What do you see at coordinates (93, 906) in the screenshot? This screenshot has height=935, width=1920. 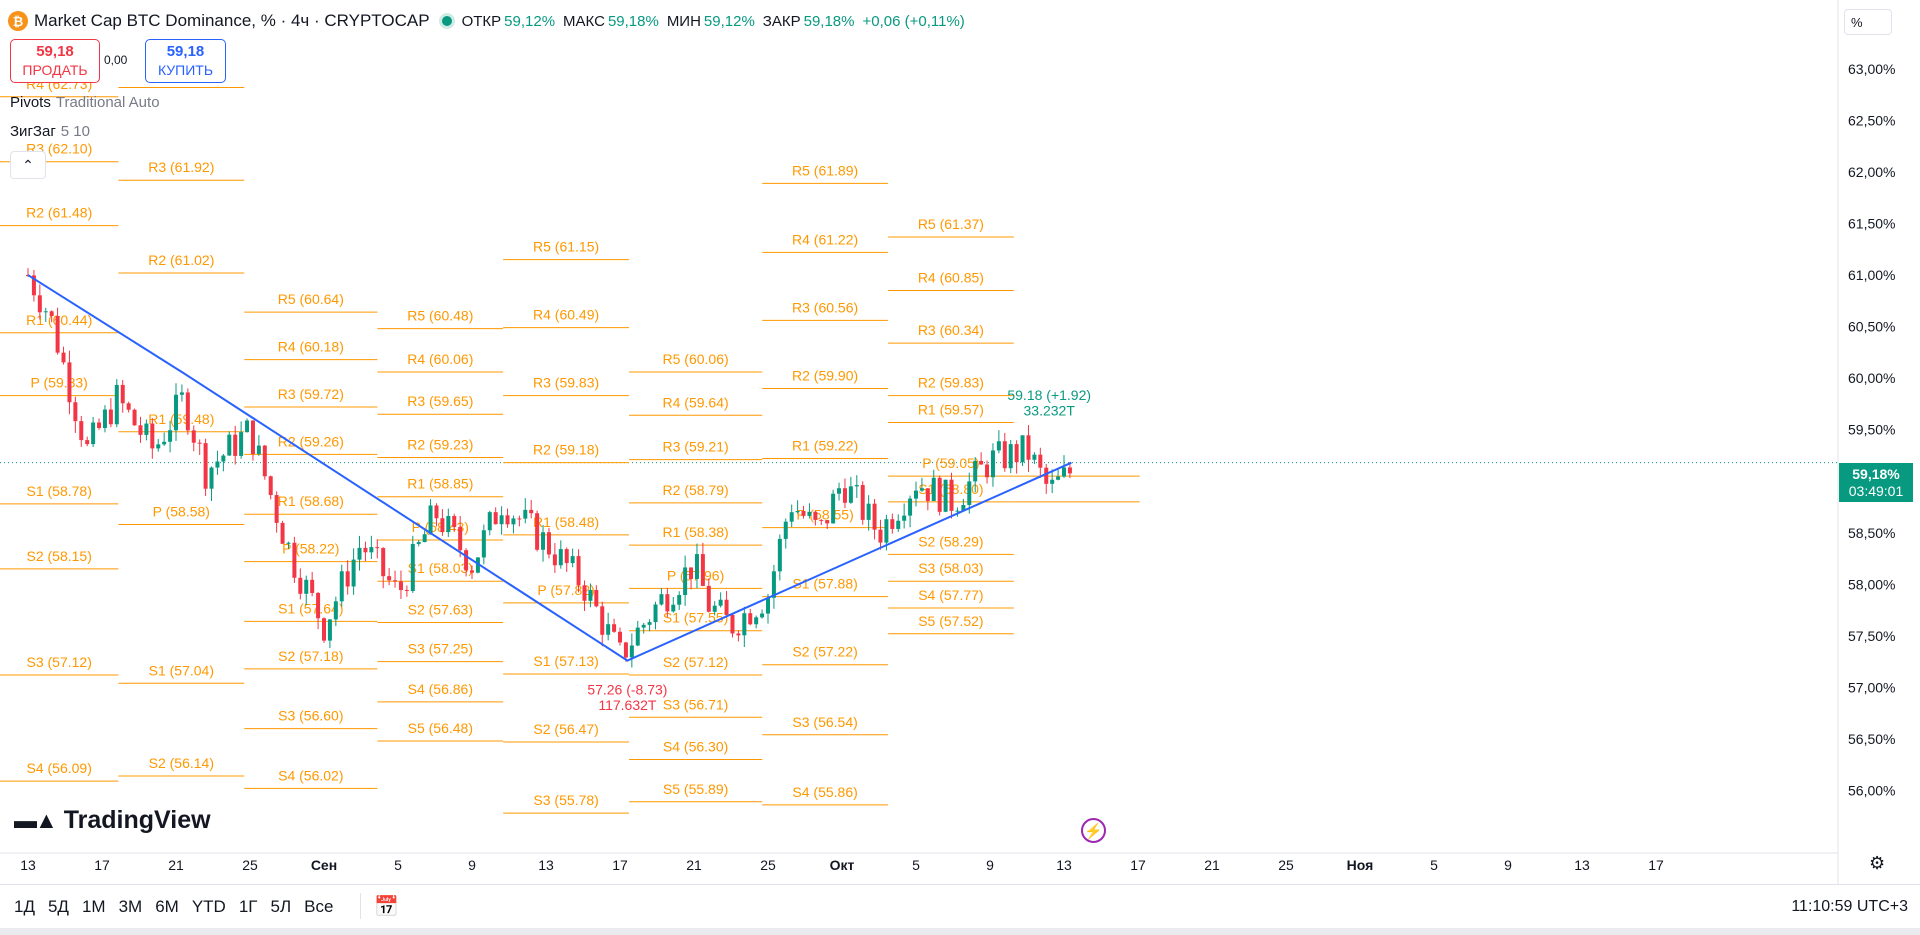 I see `range-1m: 1М` at bounding box center [93, 906].